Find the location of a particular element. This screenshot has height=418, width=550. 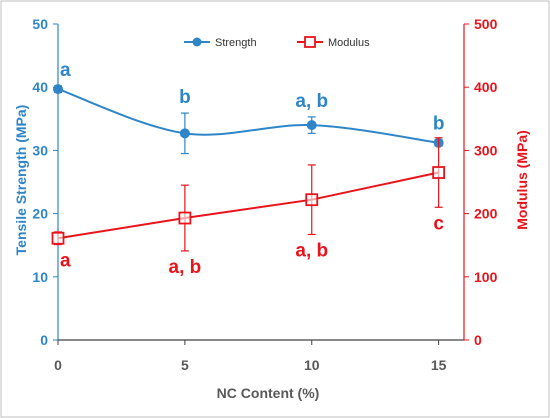

y-left-tick-label: 20 is located at coordinates (40, 214).